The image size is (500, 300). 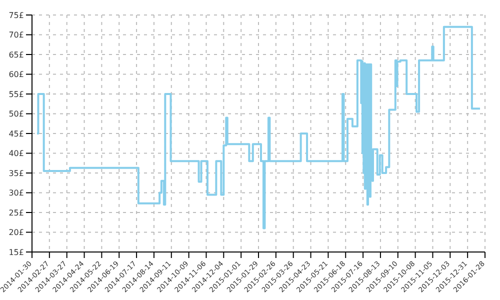 I want to click on y-tick-label: 65£, so click(x=16, y=55).